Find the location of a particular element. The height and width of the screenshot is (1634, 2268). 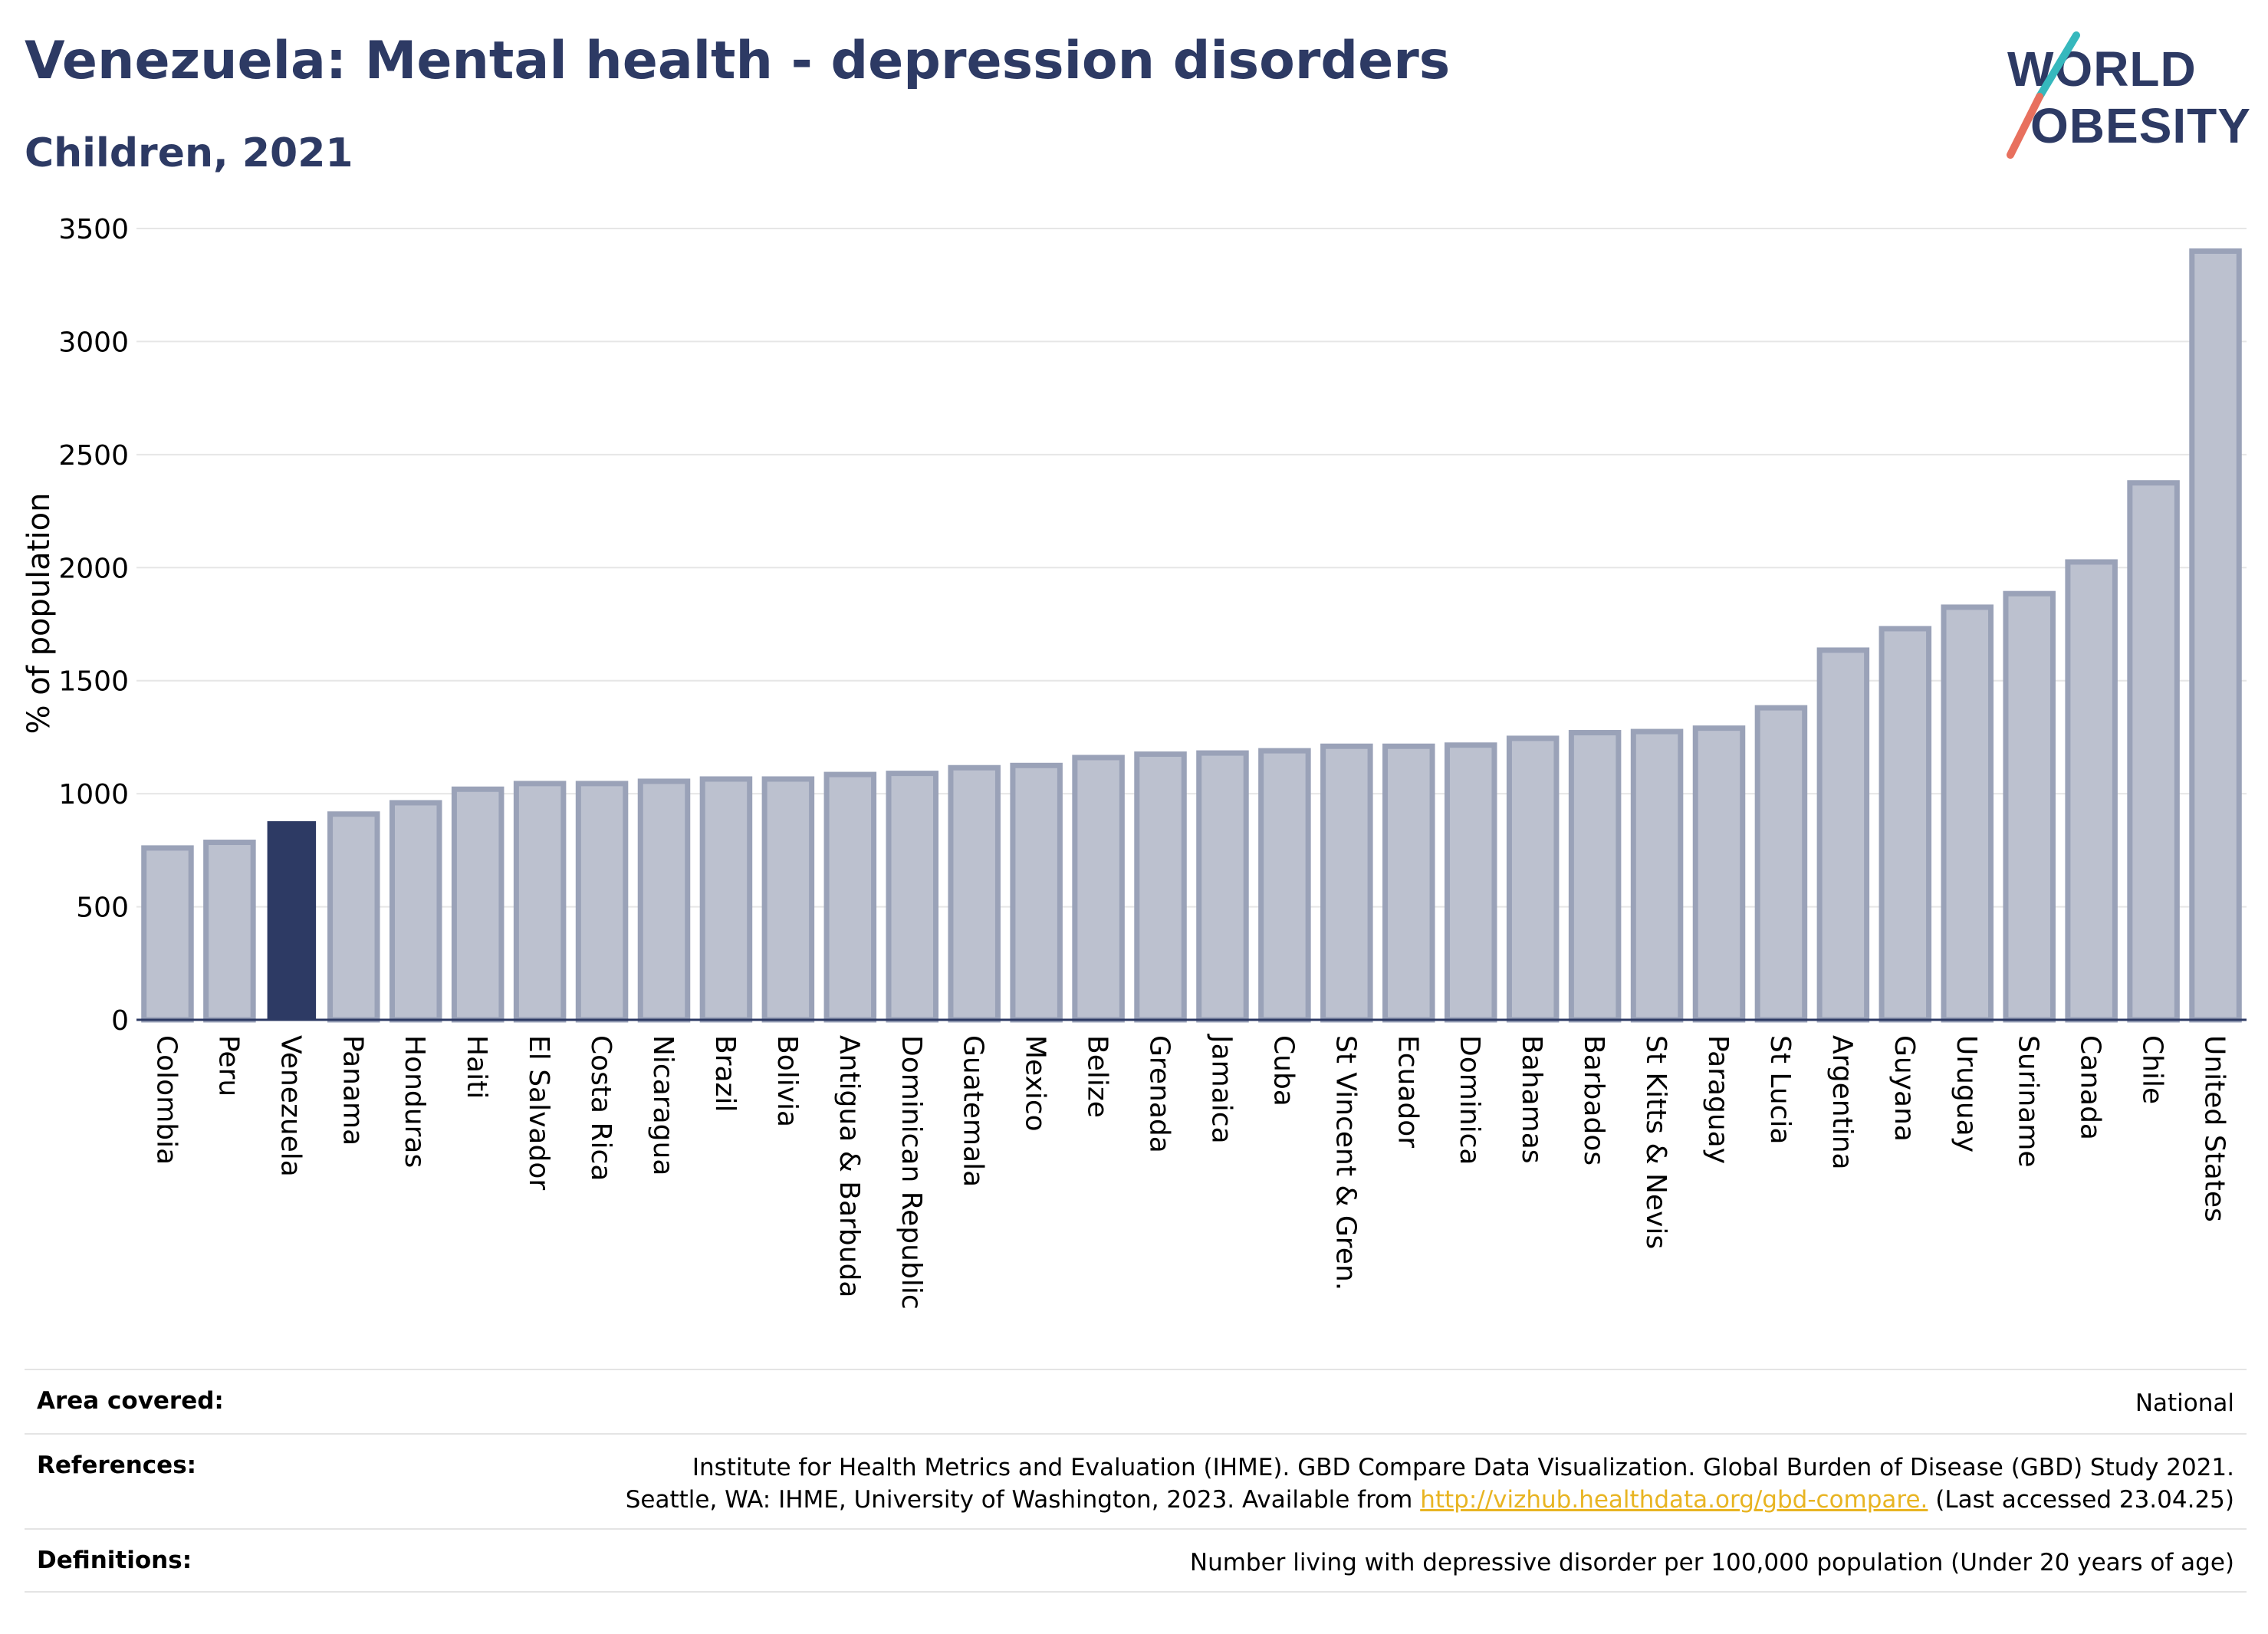

x-tick-label: Venezuela is located at coordinates (290, 1106).